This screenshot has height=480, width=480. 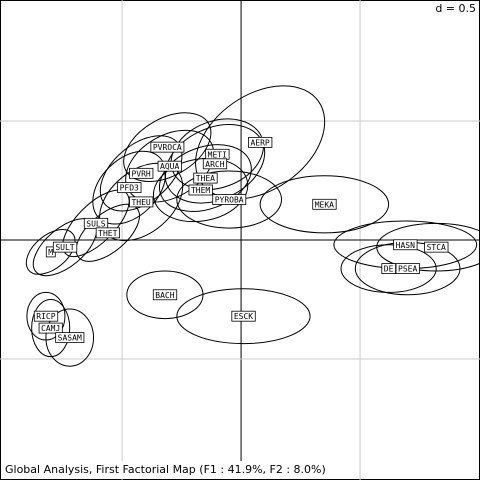 I want to click on group-label: PFD3, so click(x=129, y=188).